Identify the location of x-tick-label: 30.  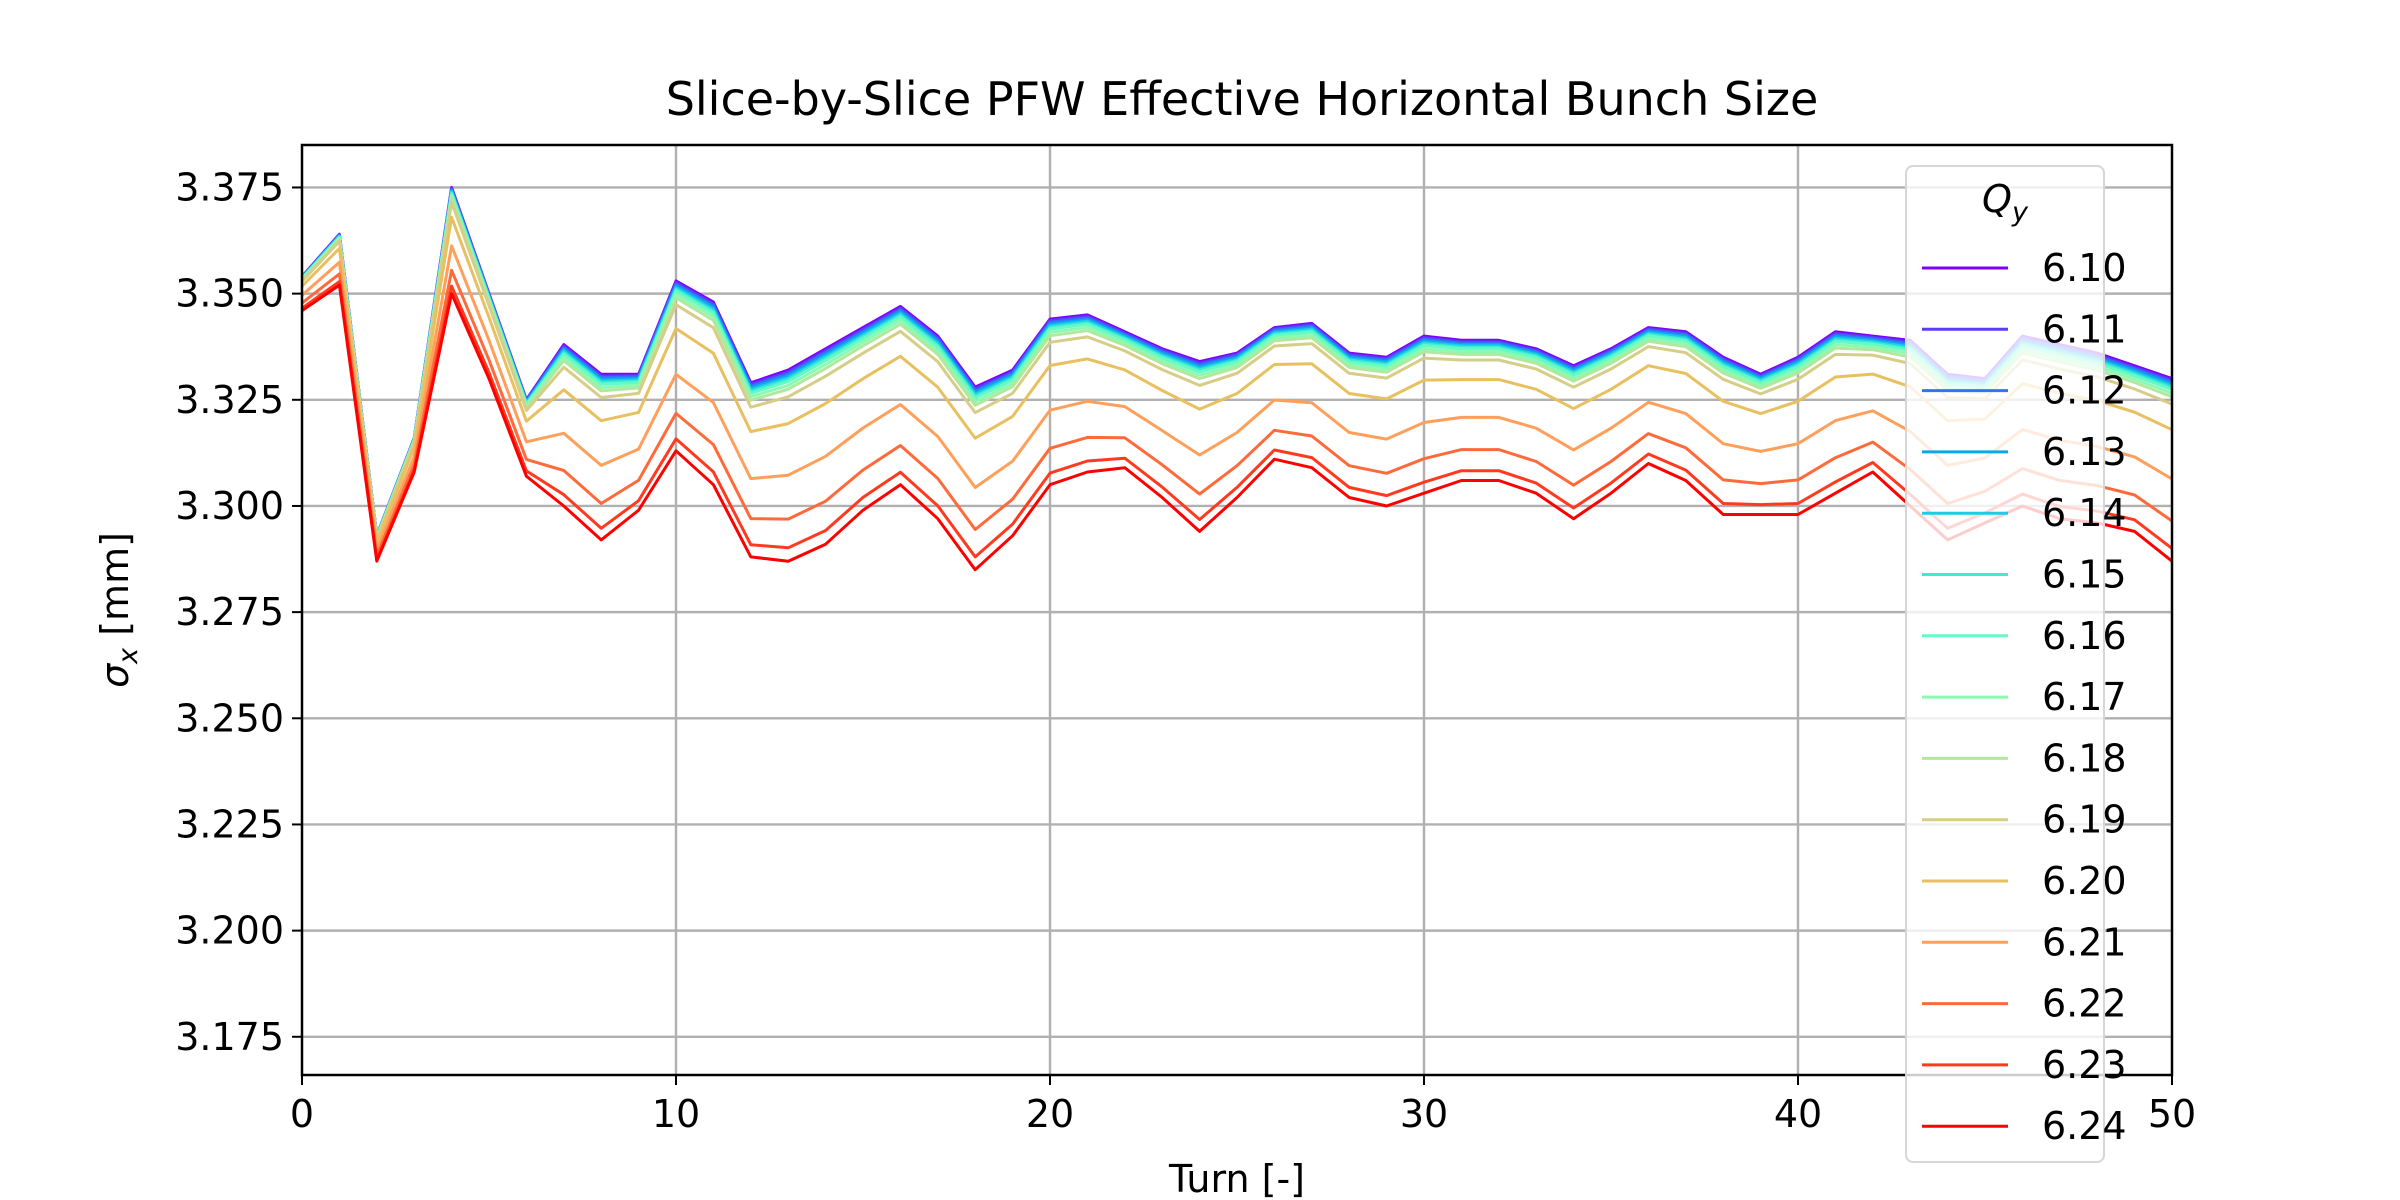
(1424, 1114).